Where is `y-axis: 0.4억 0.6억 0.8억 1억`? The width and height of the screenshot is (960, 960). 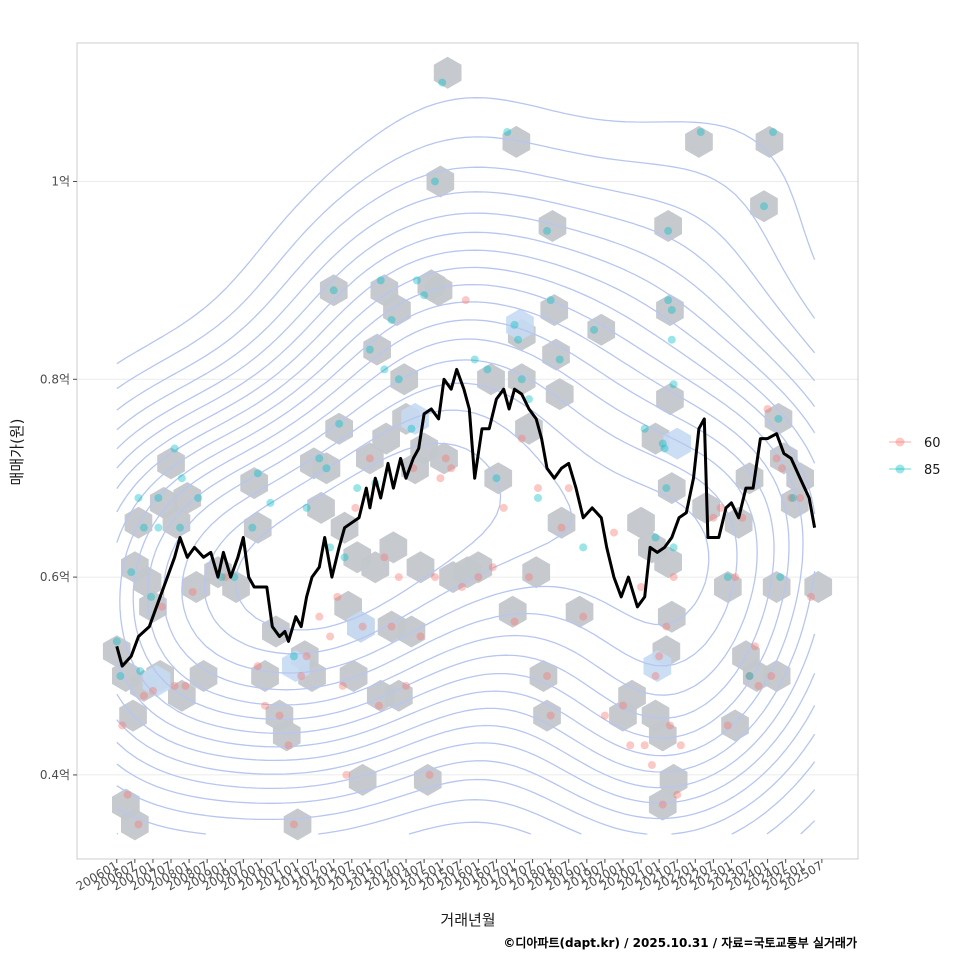
y-axis: 0.4억 0.6억 0.8억 1억 is located at coordinates (58, 478).